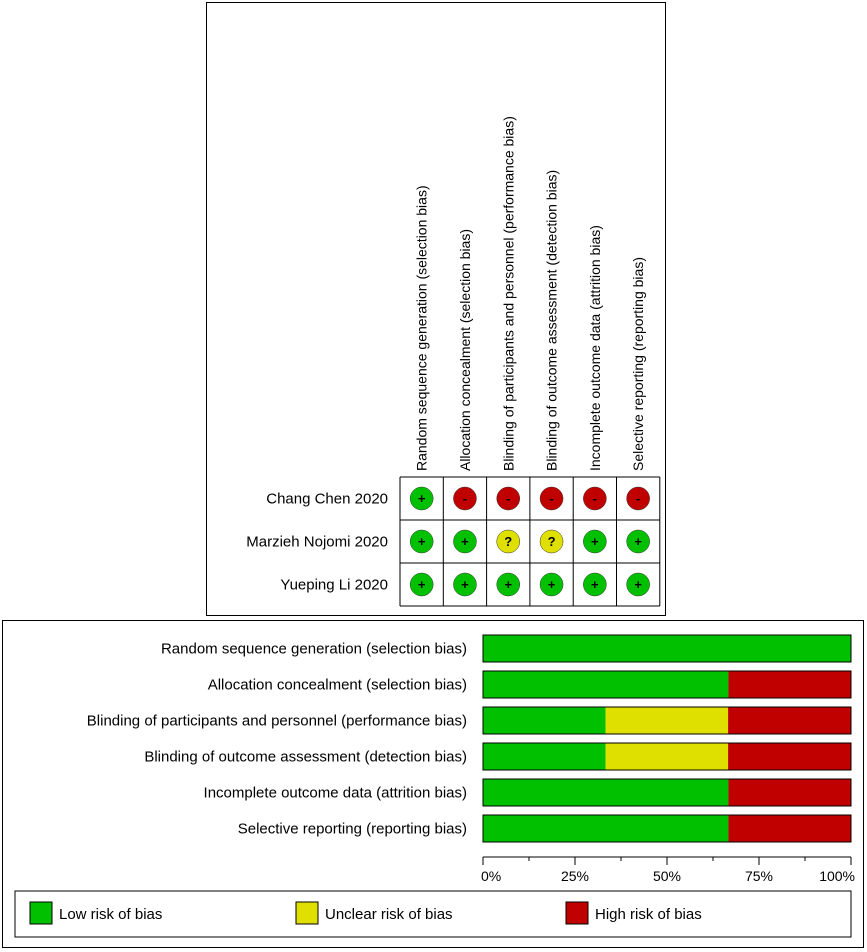  What do you see at coordinates (577, 913) in the screenshot?
I see `legend-swatch-high` at bounding box center [577, 913].